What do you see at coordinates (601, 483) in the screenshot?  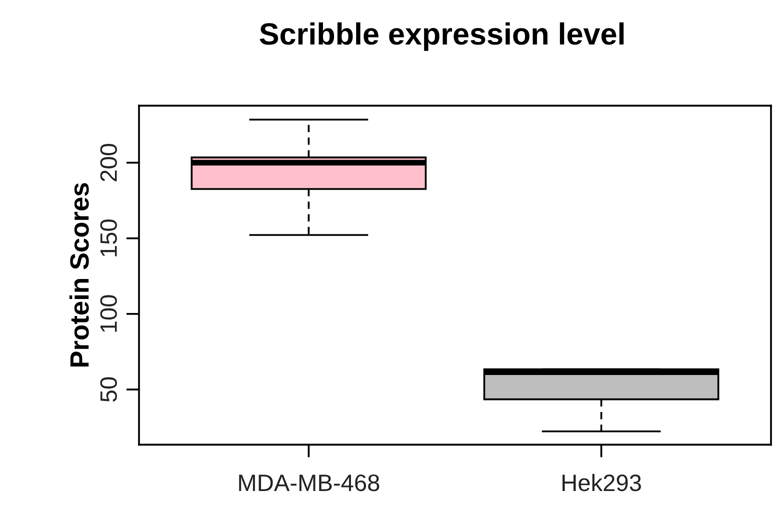 I see `x-tick-label: Hek293` at bounding box center [601, 483].